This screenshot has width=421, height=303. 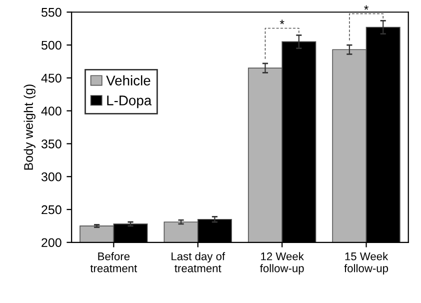 I want to click on y-tick-label: 350, so click(x=51, y=144).